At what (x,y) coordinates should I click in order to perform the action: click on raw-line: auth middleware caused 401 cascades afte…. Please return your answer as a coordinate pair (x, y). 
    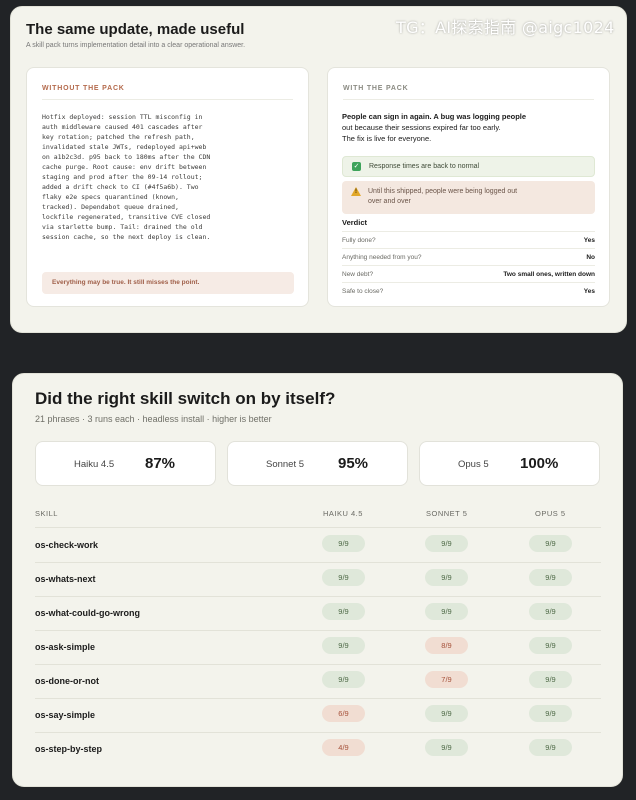
    Looking at the image, I should click on (122, 127).